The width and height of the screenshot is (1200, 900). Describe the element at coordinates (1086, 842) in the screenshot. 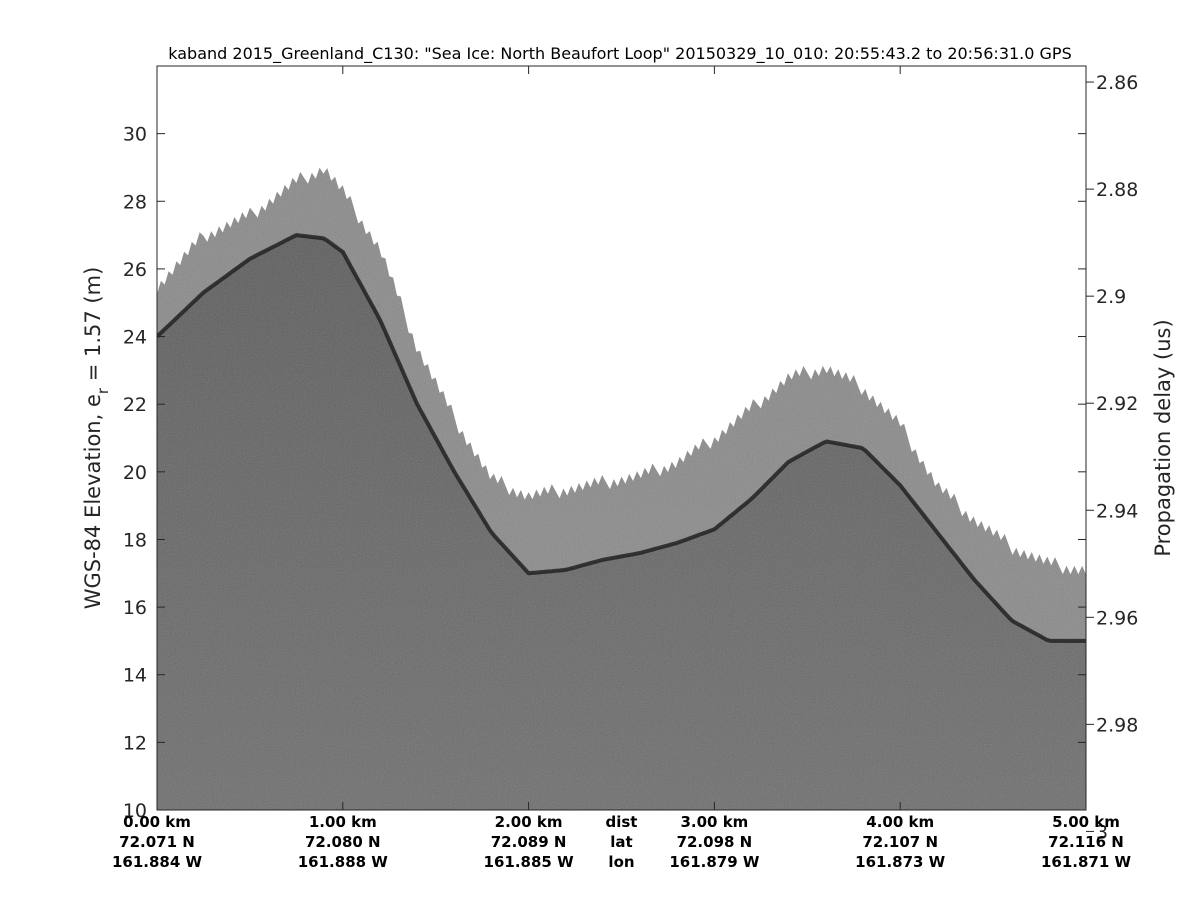

I see `x-lat-label: 72.116 N` at that location.